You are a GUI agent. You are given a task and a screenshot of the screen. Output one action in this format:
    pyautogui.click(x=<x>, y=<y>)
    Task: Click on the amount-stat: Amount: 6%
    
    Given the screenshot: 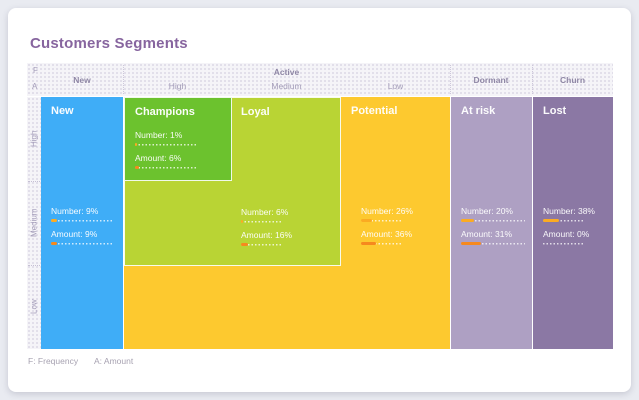 What is the action you would take?
    pyautogui.click(x=166, y=161)
    